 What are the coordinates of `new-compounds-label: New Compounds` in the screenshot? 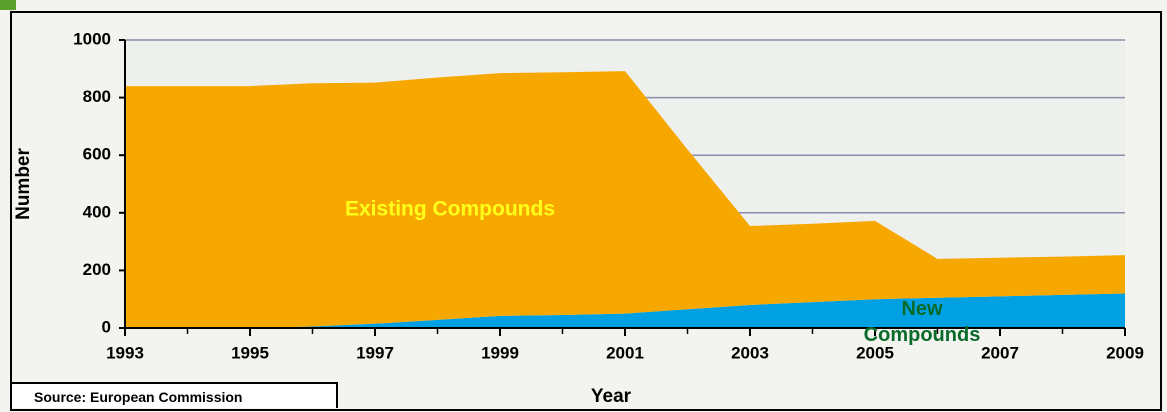 It's located at (922, 322).